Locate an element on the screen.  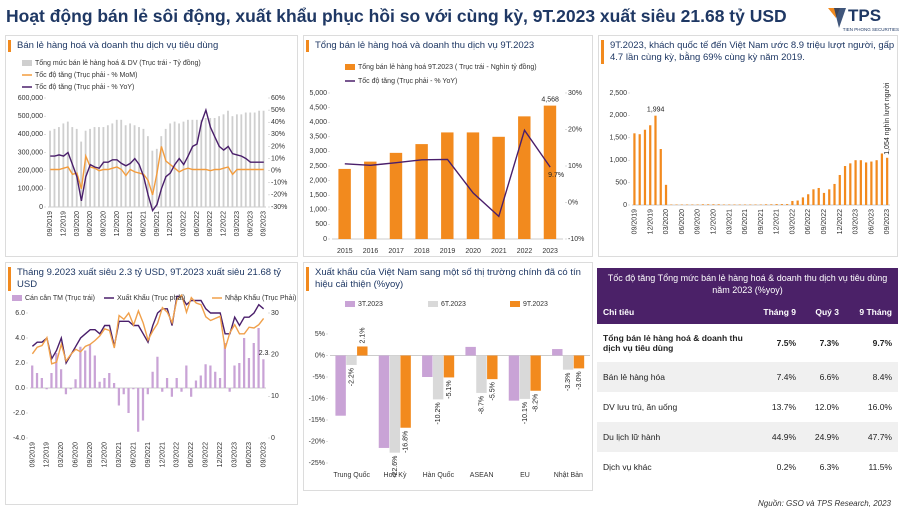
source: Nguồn: GSO và TPS Research, 2023 is located at coordinates (824, 503).